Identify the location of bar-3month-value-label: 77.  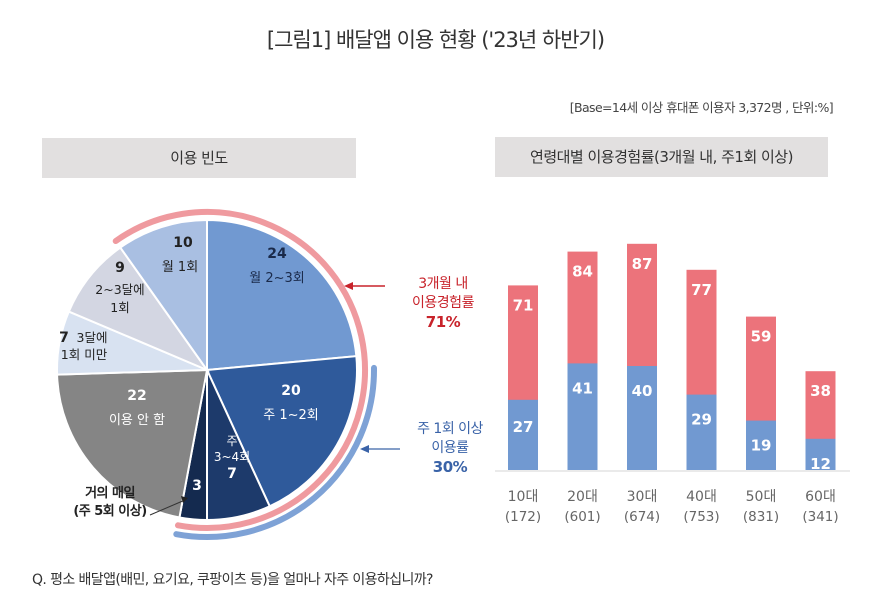
(701, 290).